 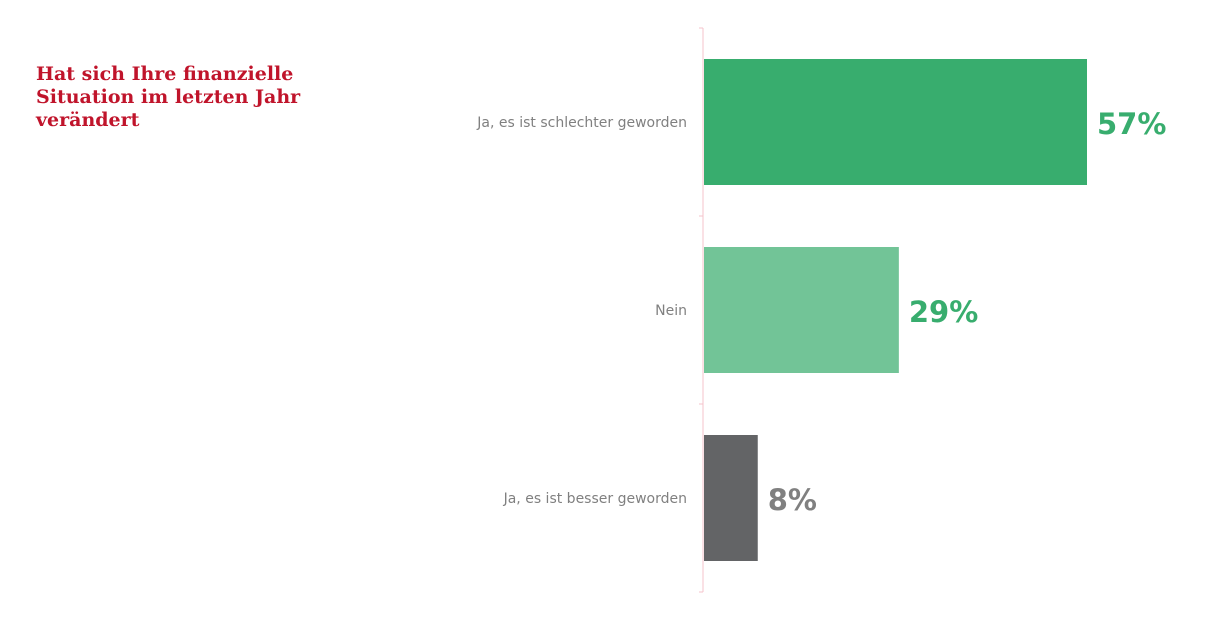 What do you see at coordinates (943, 312) in the screenshot?
I see `value-label: 29%` at bounding box center [943, 312].